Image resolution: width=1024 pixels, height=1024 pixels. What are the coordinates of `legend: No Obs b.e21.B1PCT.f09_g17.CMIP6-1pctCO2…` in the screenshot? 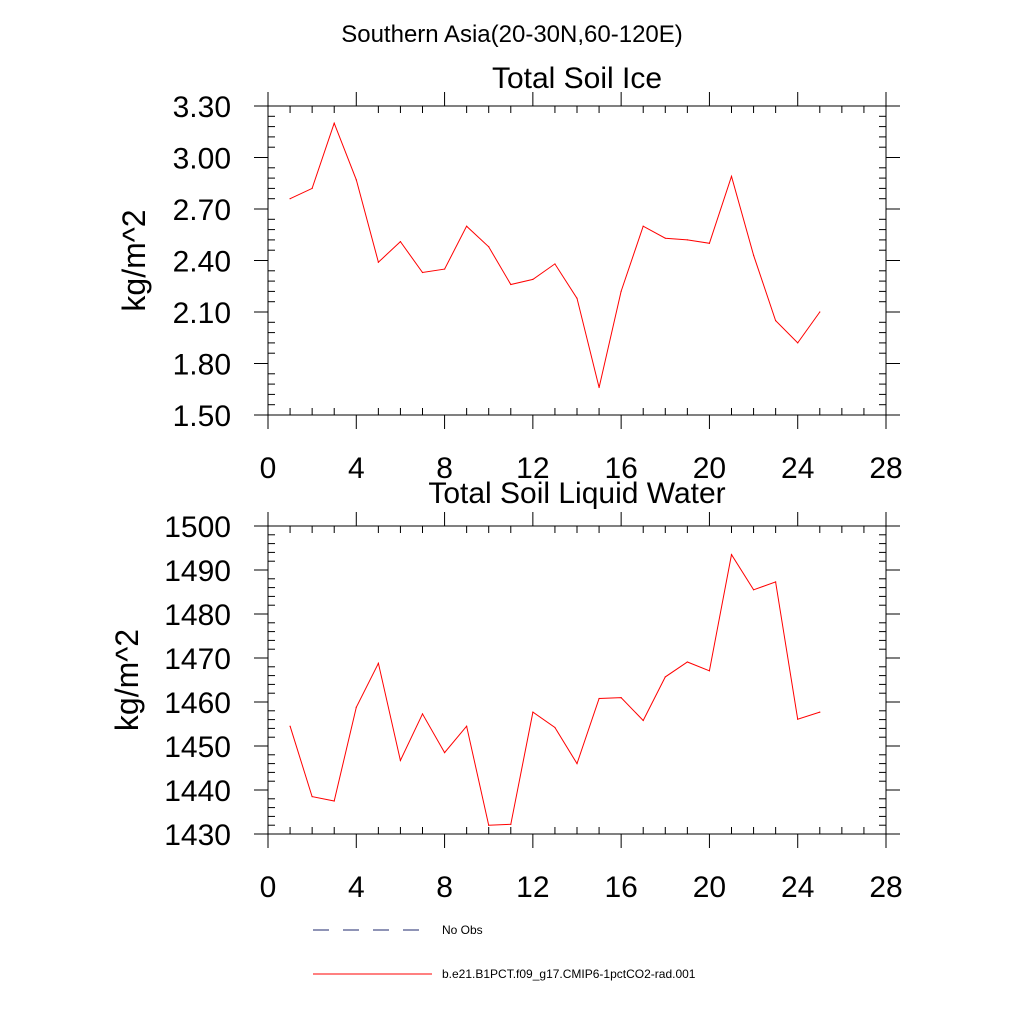 It's located at (504, 952).